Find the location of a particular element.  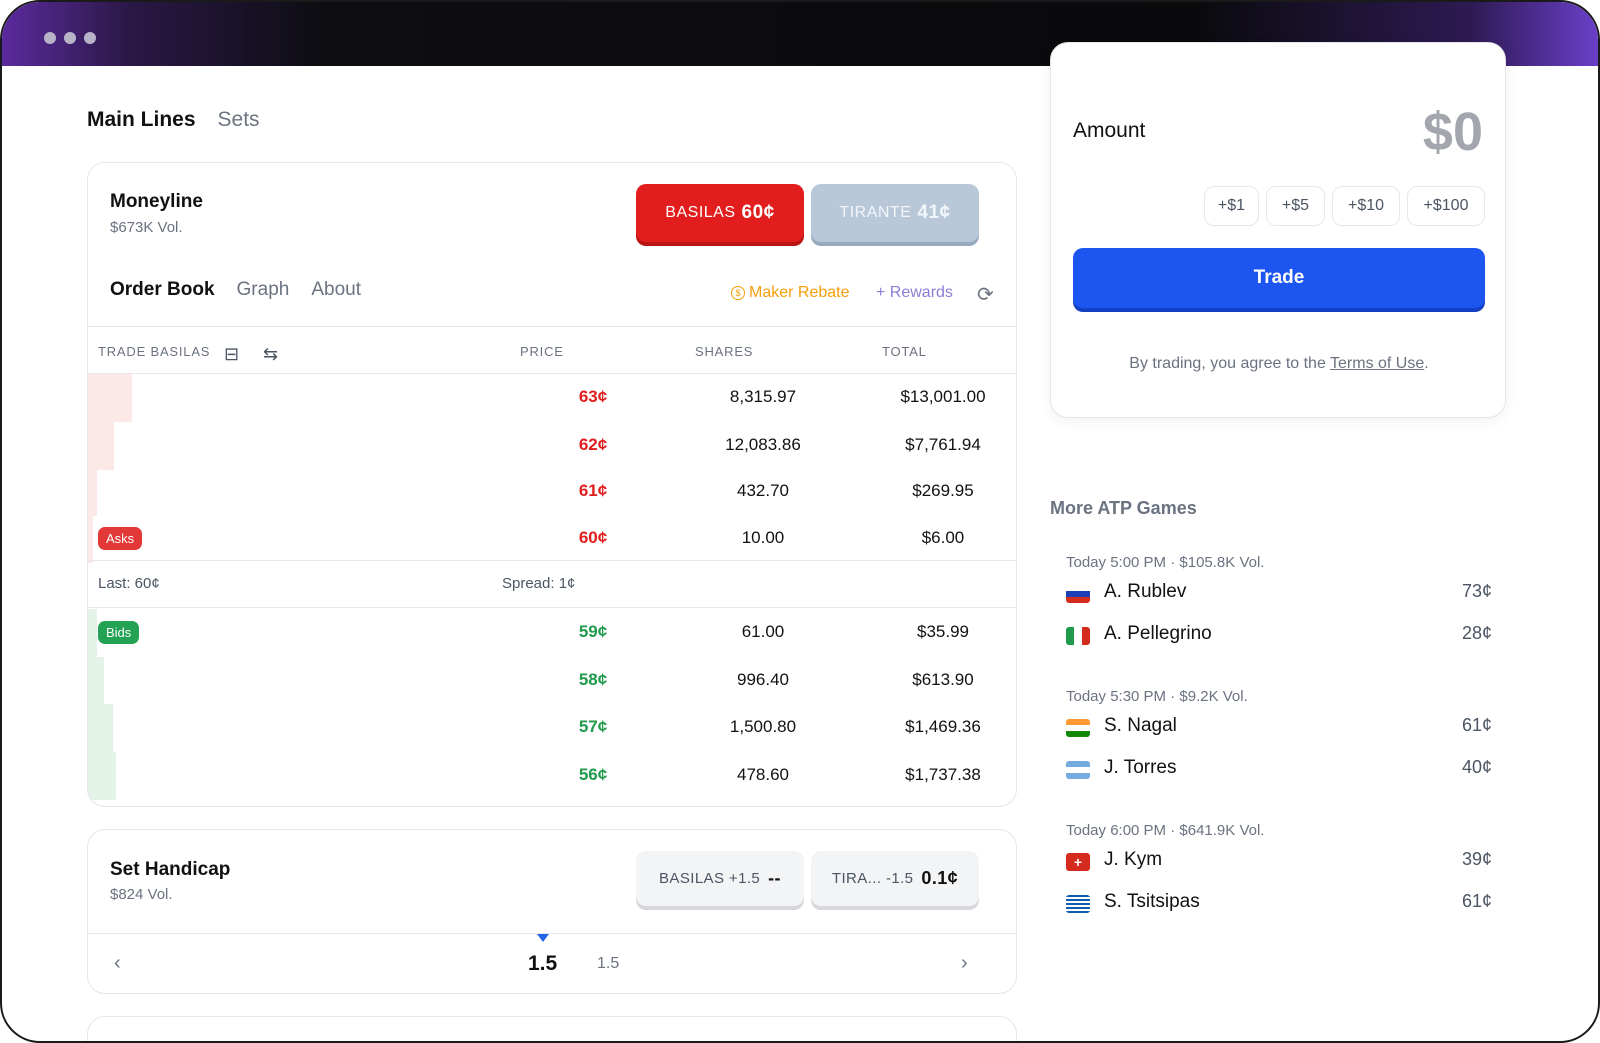

ask-total: $13,001.00 is located at coordinates (943, 396).